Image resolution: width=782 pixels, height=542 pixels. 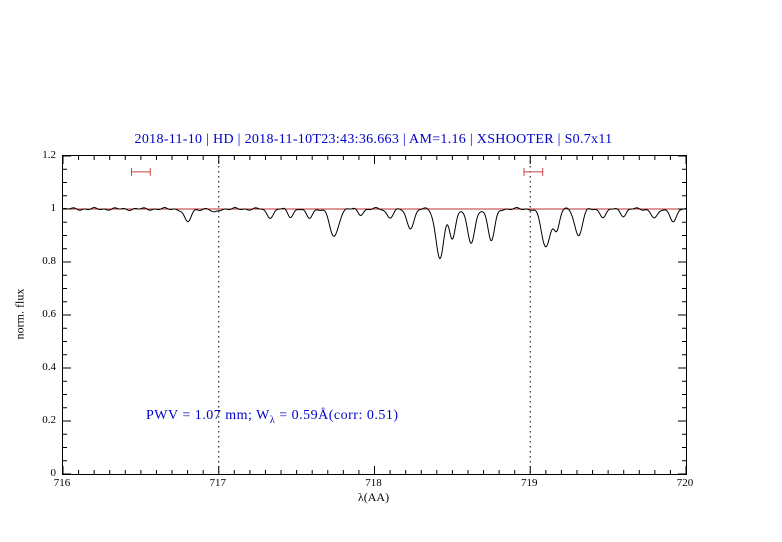 I want to click on pwv-annotation-suffix: = 0.59Å(corr: 0.51), so click(x=337, y=415).